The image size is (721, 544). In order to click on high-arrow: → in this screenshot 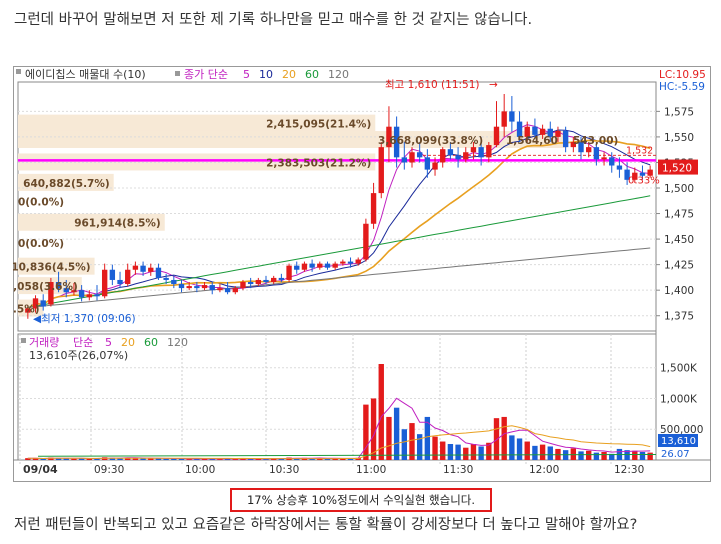, I will do `click(493, 85)`.